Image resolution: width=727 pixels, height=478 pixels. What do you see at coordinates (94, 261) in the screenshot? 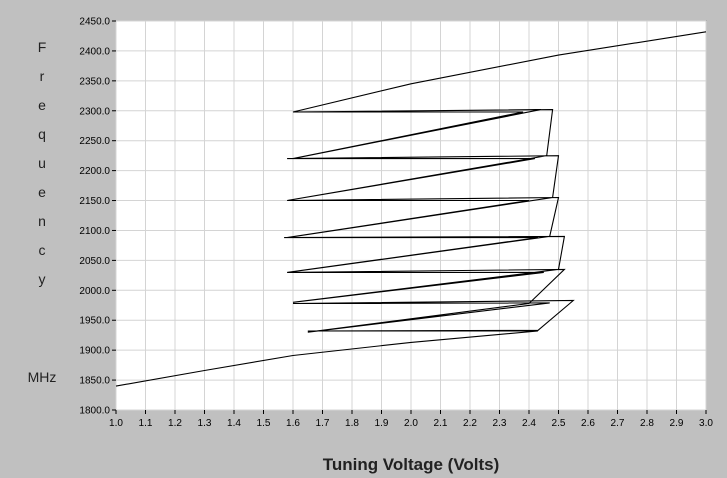
I see `y-tick-label: 2050.0` at bounding box center [94, 261].